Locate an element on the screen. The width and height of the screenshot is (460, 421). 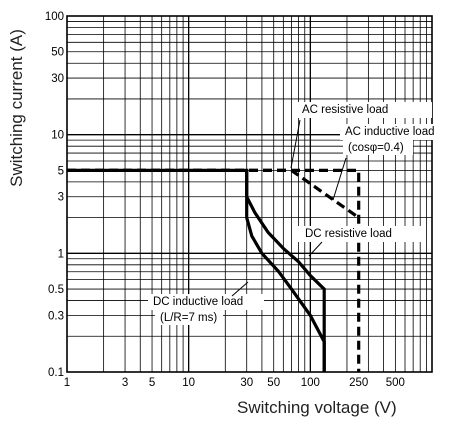
series-line-dc-inductive-load-l-r-7-ms is located at coordinates (285, 271).